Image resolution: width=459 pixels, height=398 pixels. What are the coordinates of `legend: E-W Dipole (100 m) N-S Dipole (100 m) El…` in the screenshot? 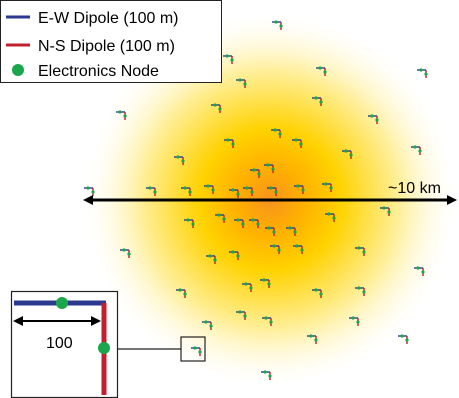 It's located at (111, 41).